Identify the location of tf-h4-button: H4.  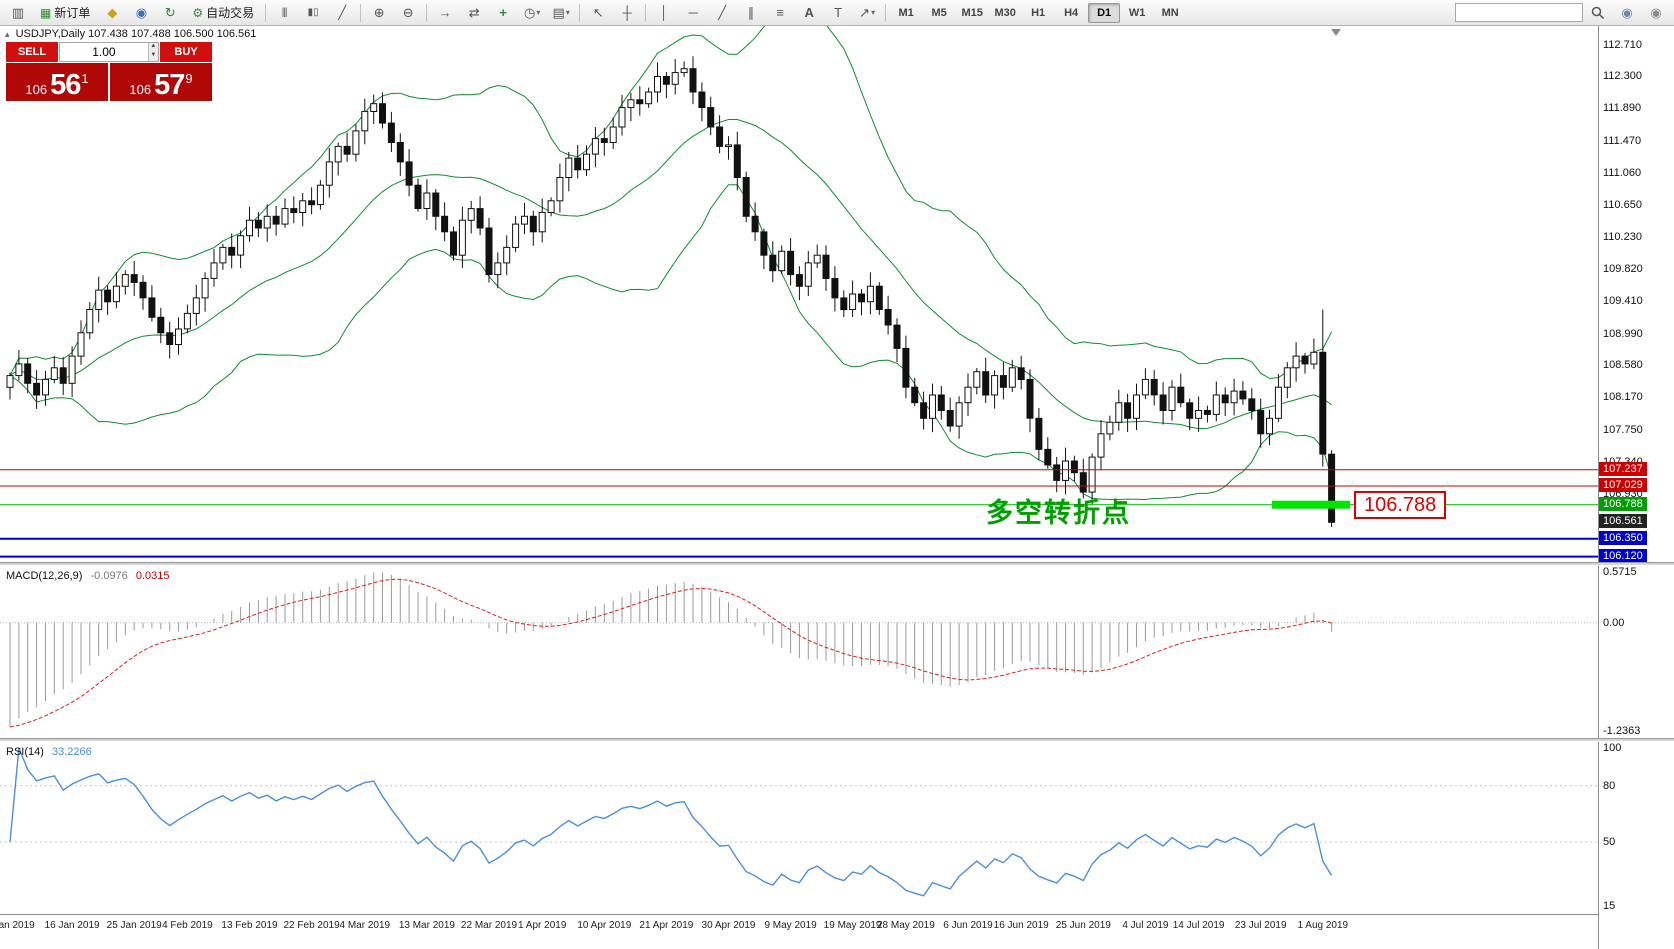
(1071, 12).